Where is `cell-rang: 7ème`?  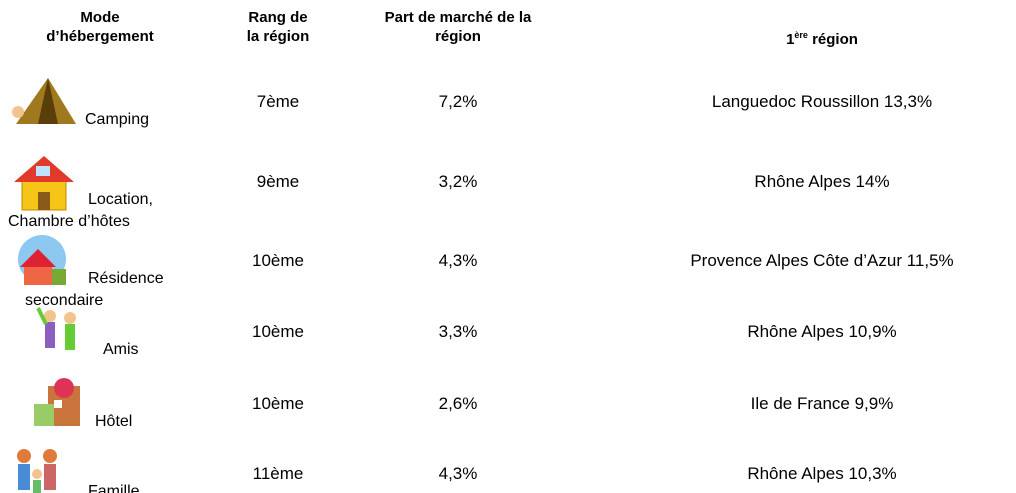
cell-rang: 7ème is located at coordinates (278, 101).